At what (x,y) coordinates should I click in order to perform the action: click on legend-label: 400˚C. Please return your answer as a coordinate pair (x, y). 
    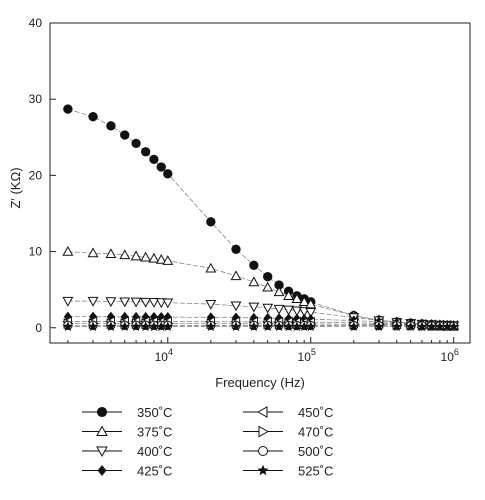
    Looking at the image, I should click on (154, 451).